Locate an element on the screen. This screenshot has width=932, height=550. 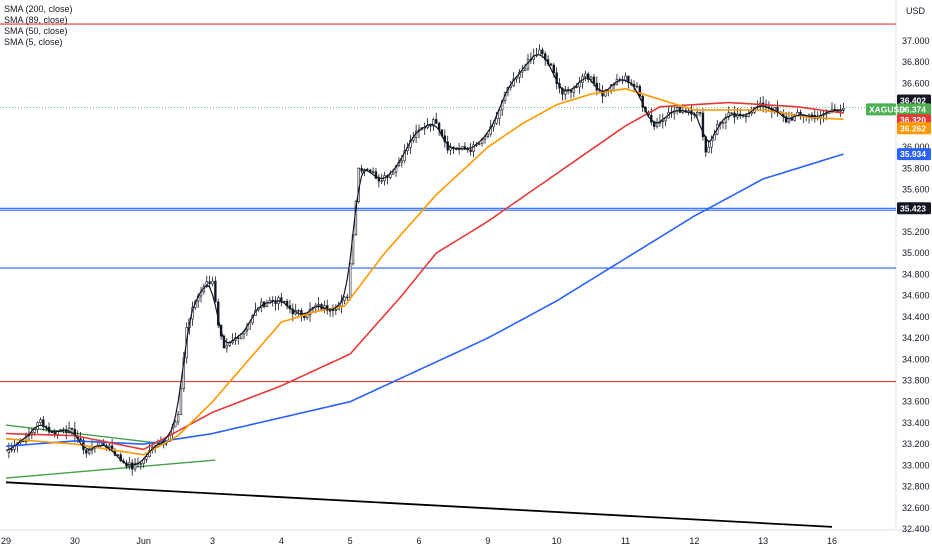
y-tick-label: 35.600 is located at coordinates (916, 190).